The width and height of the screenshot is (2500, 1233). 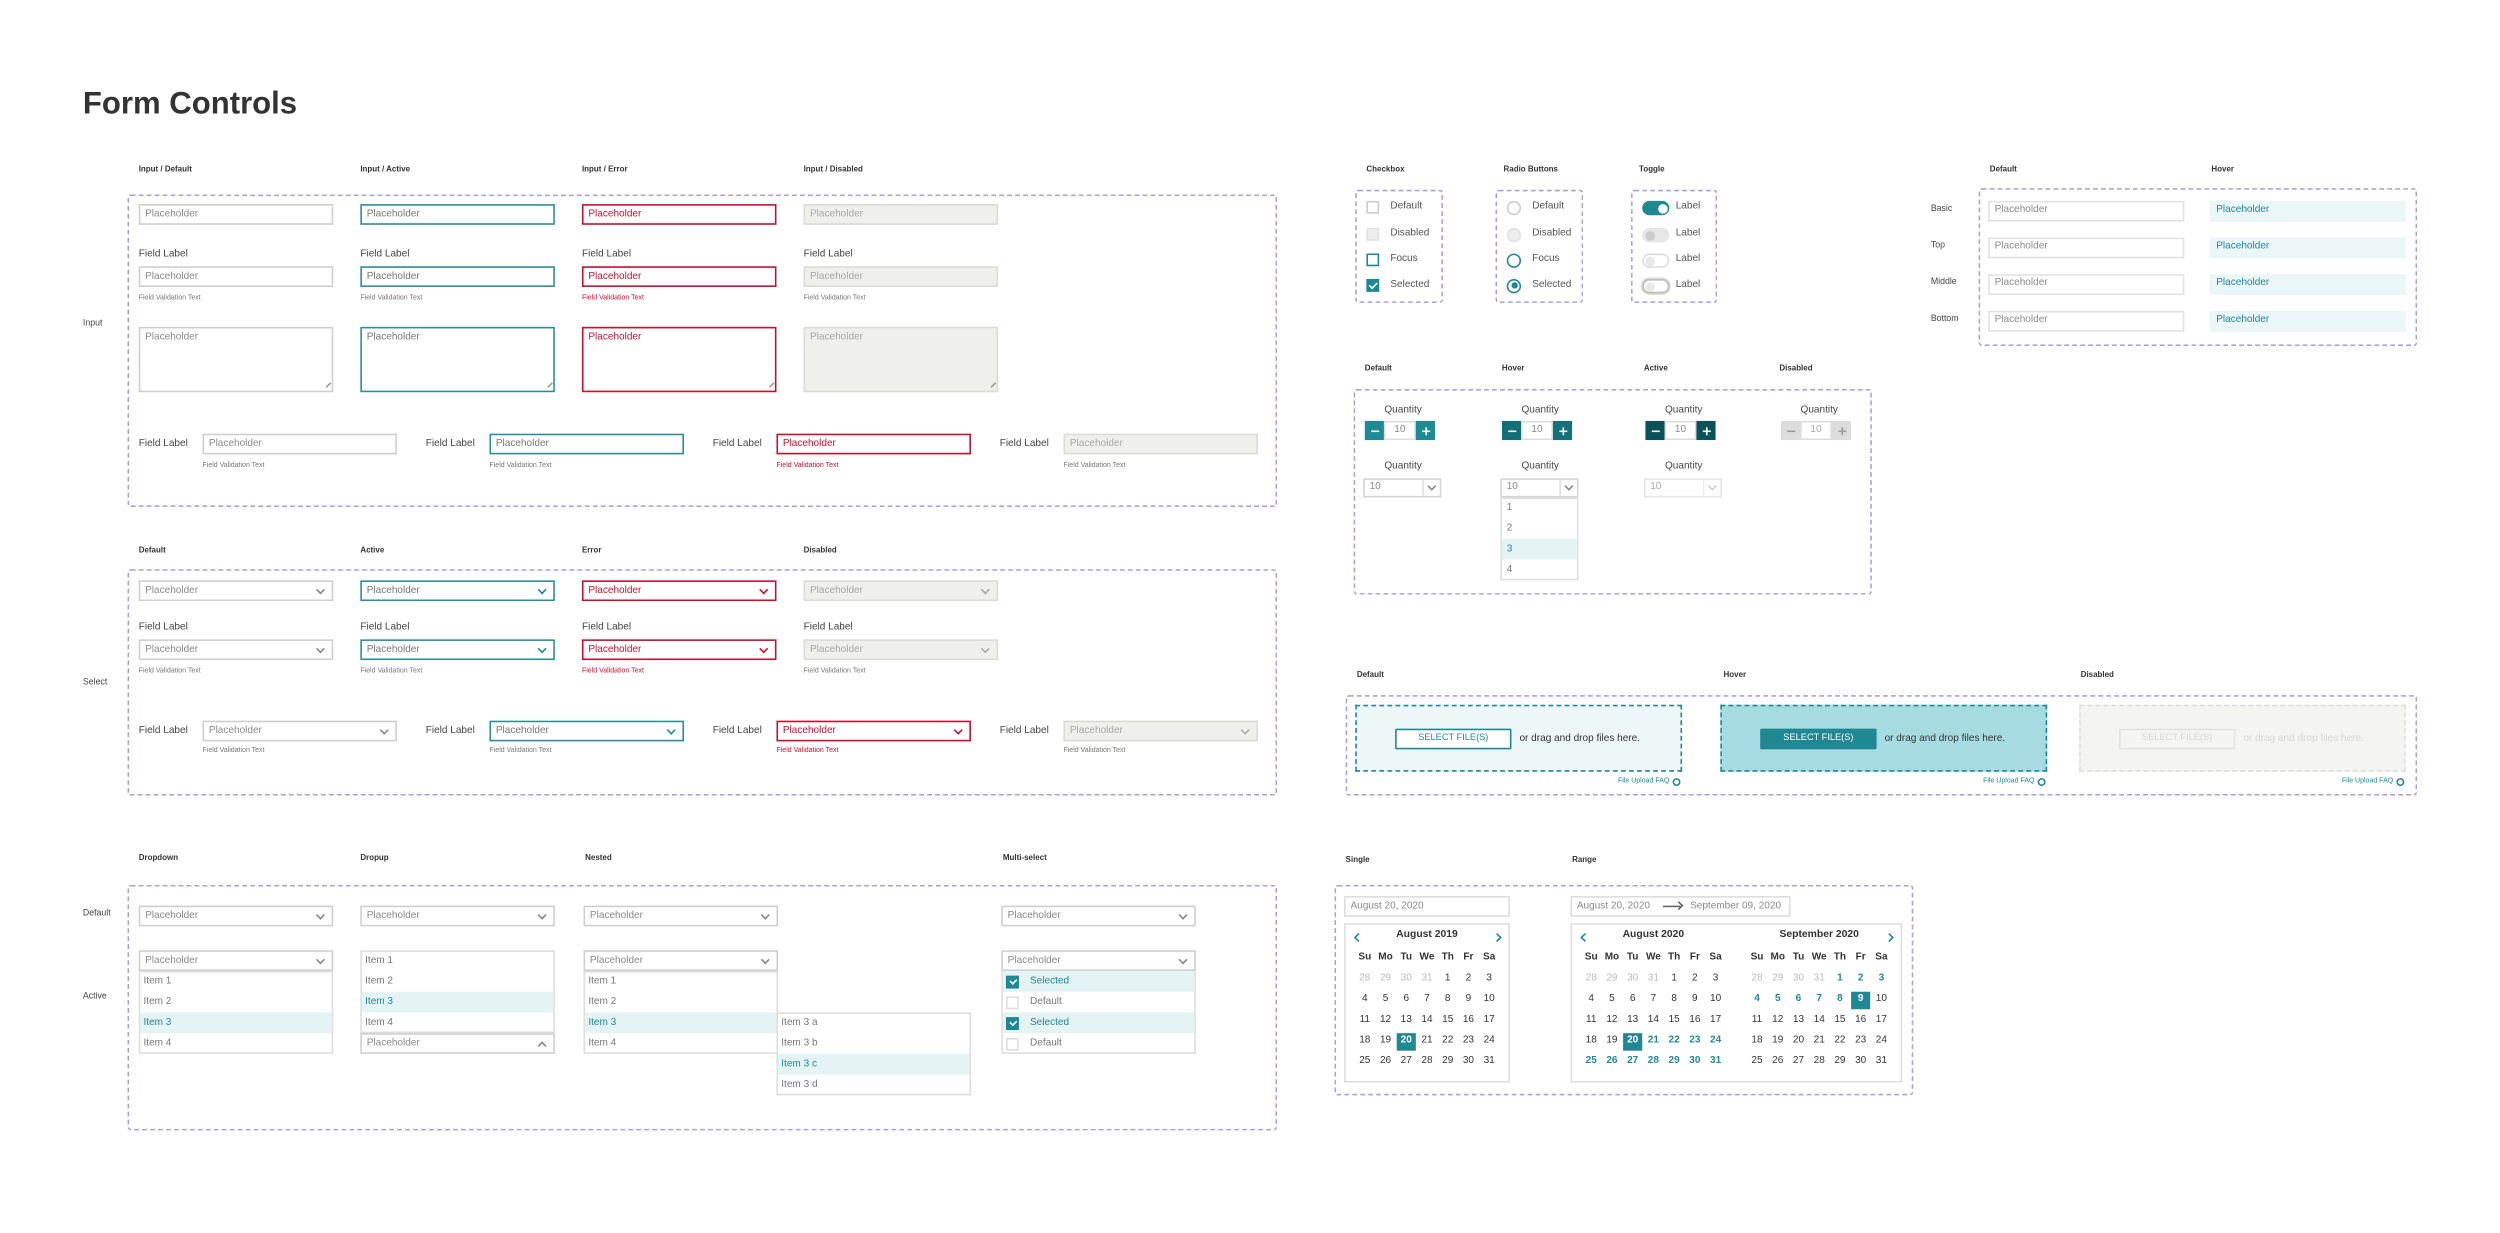 I want to click on day: 9, so click(x=1468, y=999).